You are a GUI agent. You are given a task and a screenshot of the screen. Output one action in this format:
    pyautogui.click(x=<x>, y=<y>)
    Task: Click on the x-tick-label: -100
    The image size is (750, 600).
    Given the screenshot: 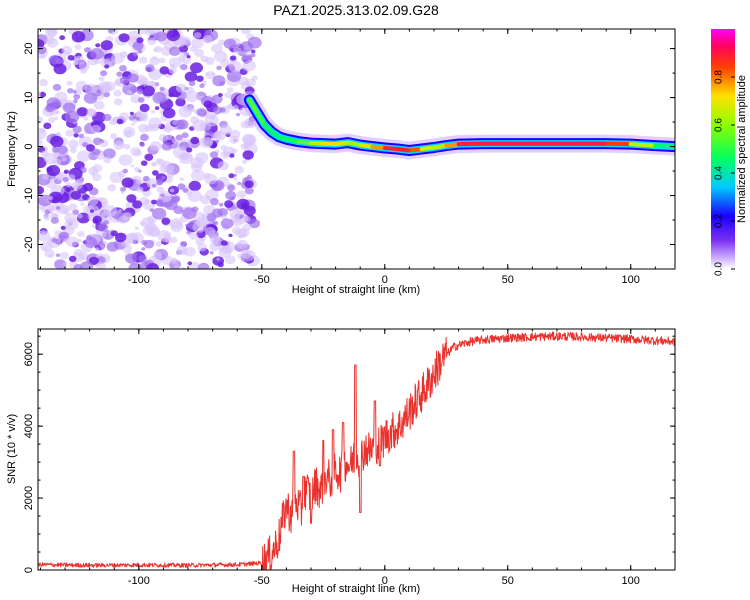 What is the action you would take?
    pyautogui.click(x=139, y=280)
    